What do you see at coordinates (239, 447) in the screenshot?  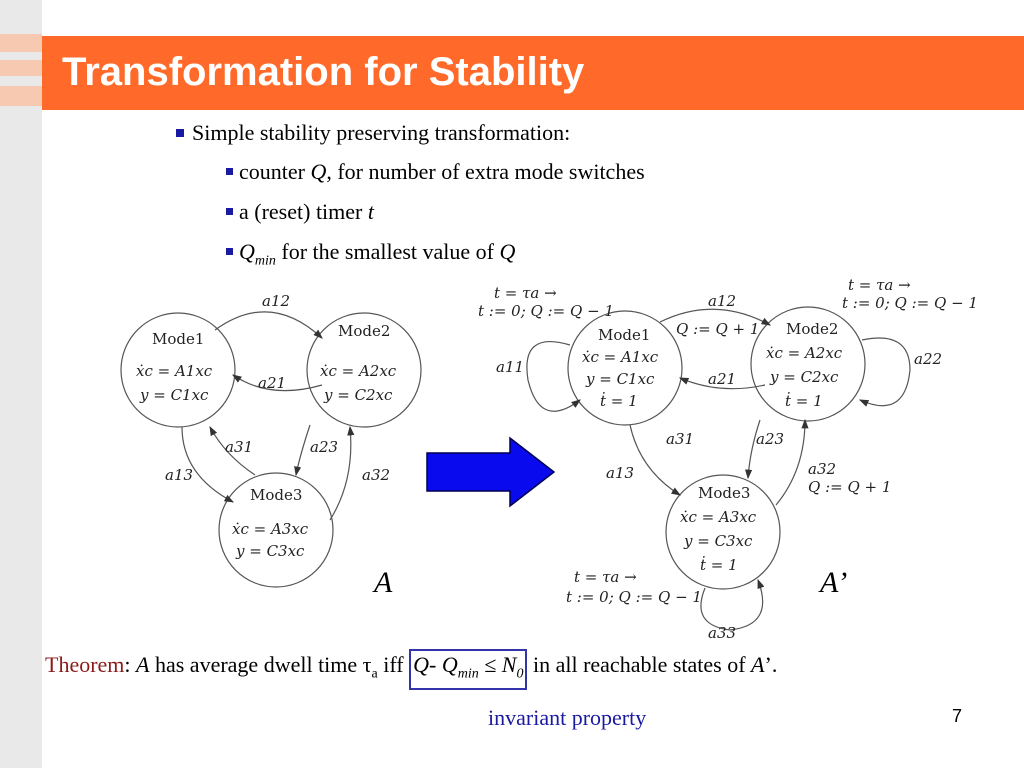 I see `edge-label-a31: a31` at bounding box center [239, 447].